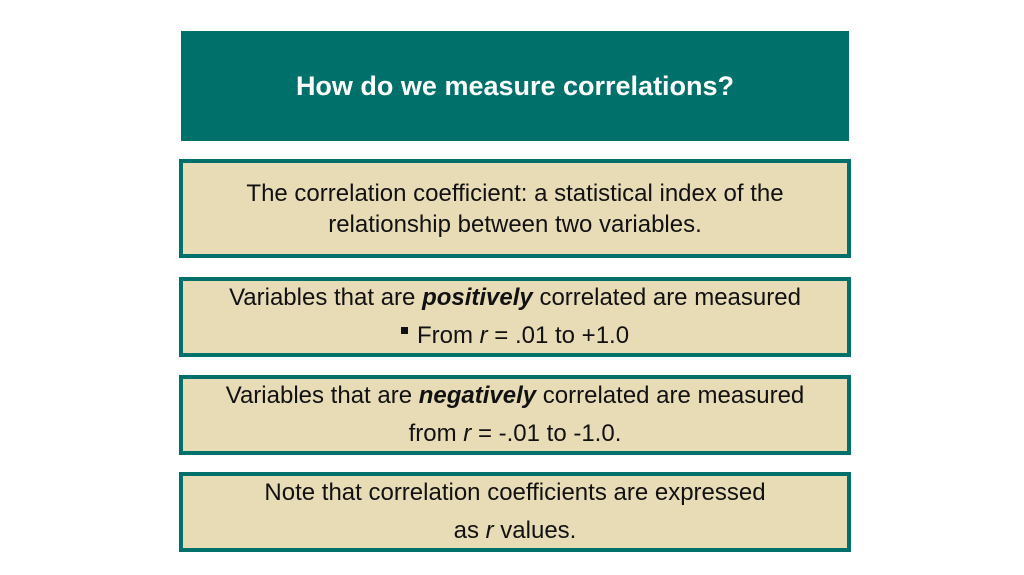  Describe the element at coordinates (436, 433) in the screenshot. I see `text: from` at that location.